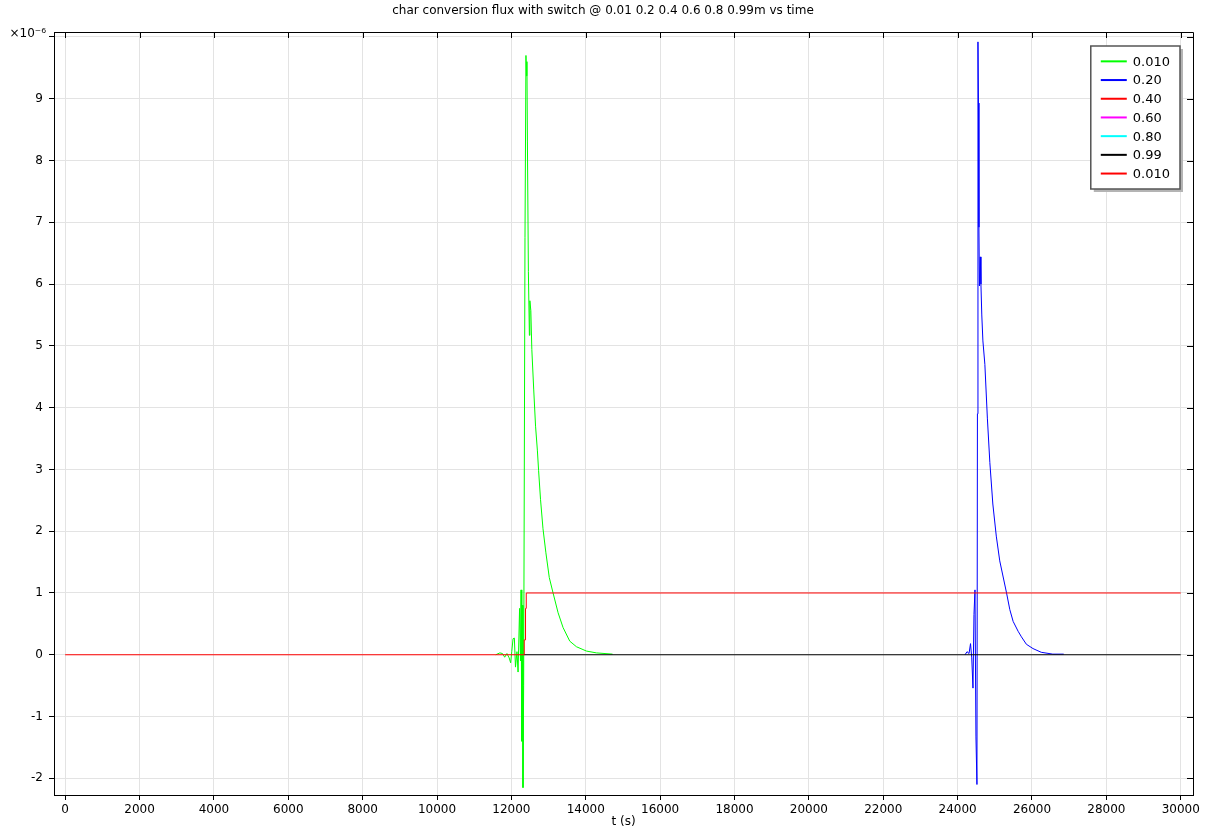 This screenshot has height=839, width=1206. What do you see at coordinates (1180, 809) in the screenshot?
I see `x-tick-label: 30000` at bounding box center [1180, 809].